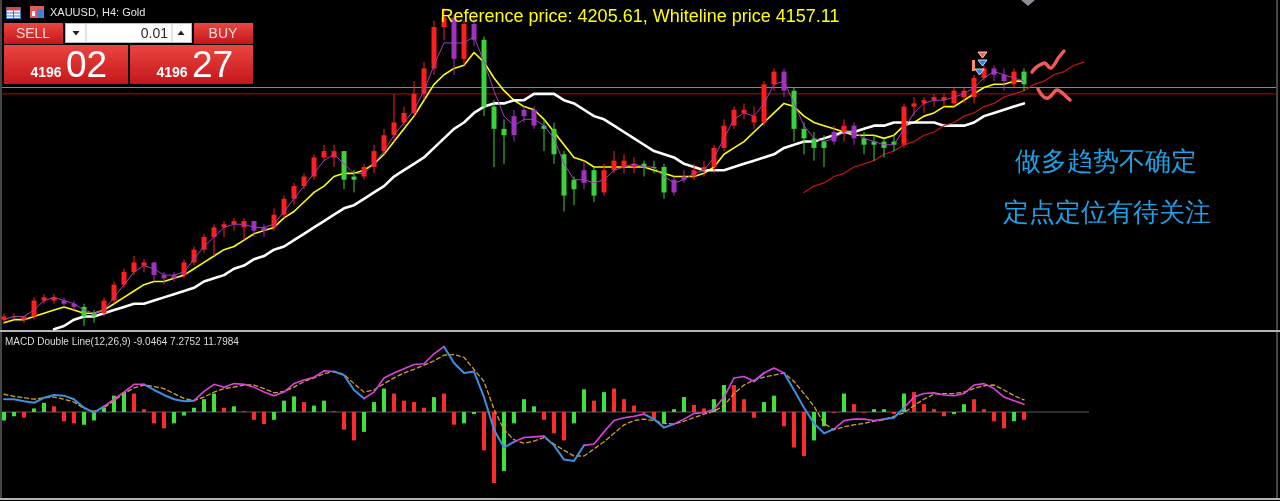 The width and height of the screenshot is (1280, 501). Describe the element at coordinates (1106, 161) in the screenshot. I see `annotation: 做多趋势不确定` at that location.